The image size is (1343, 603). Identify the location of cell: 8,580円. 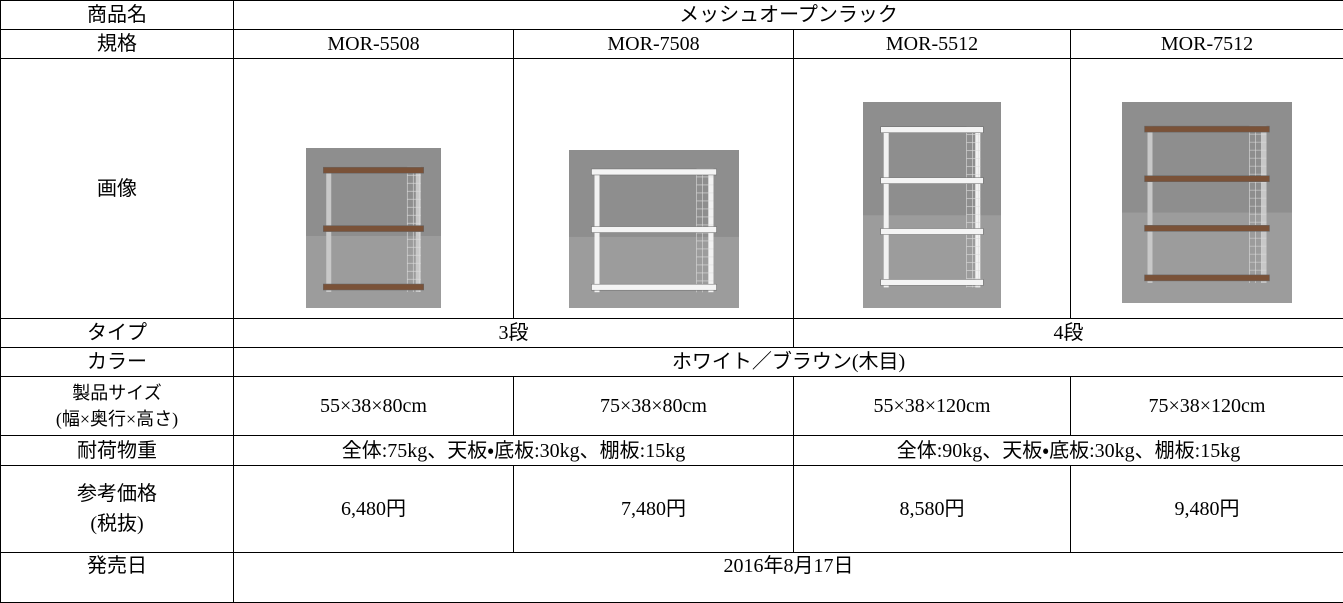
(932, 509).